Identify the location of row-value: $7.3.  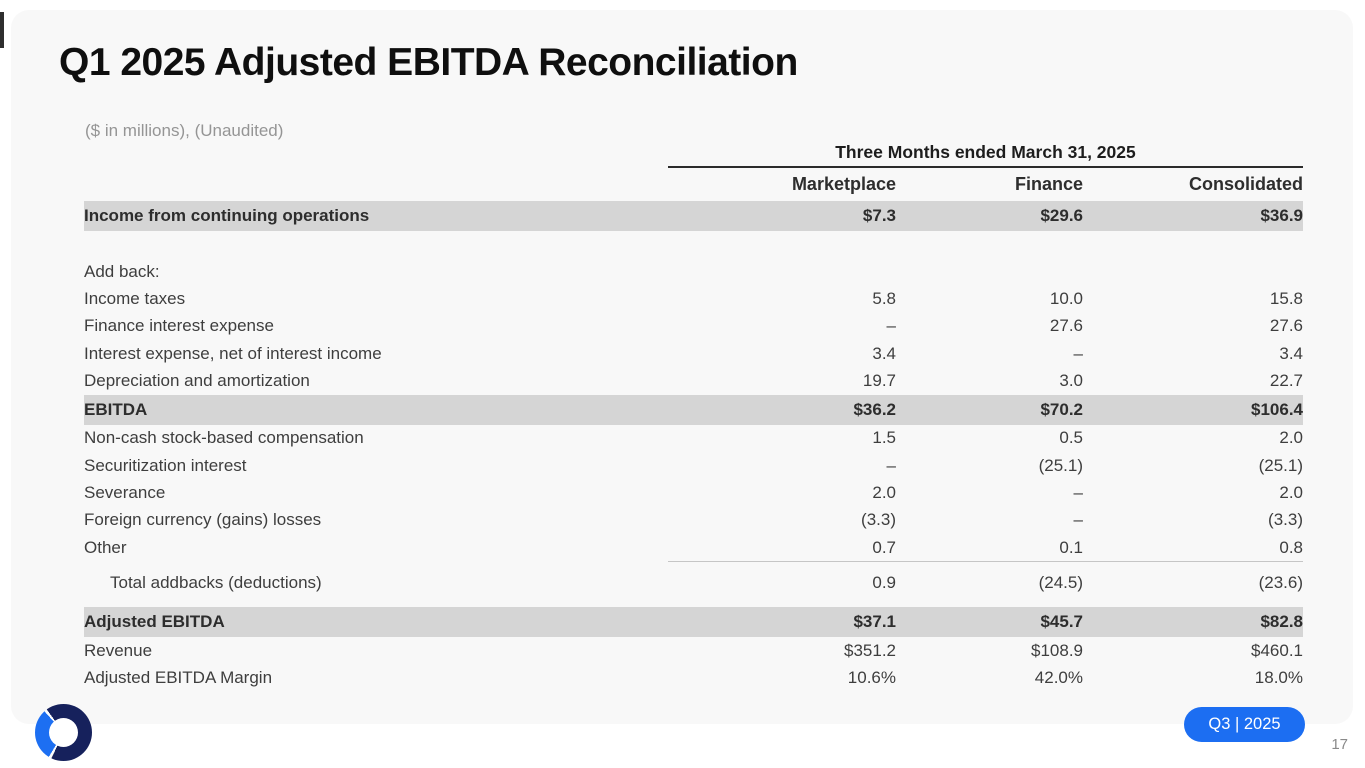
(879, 215).